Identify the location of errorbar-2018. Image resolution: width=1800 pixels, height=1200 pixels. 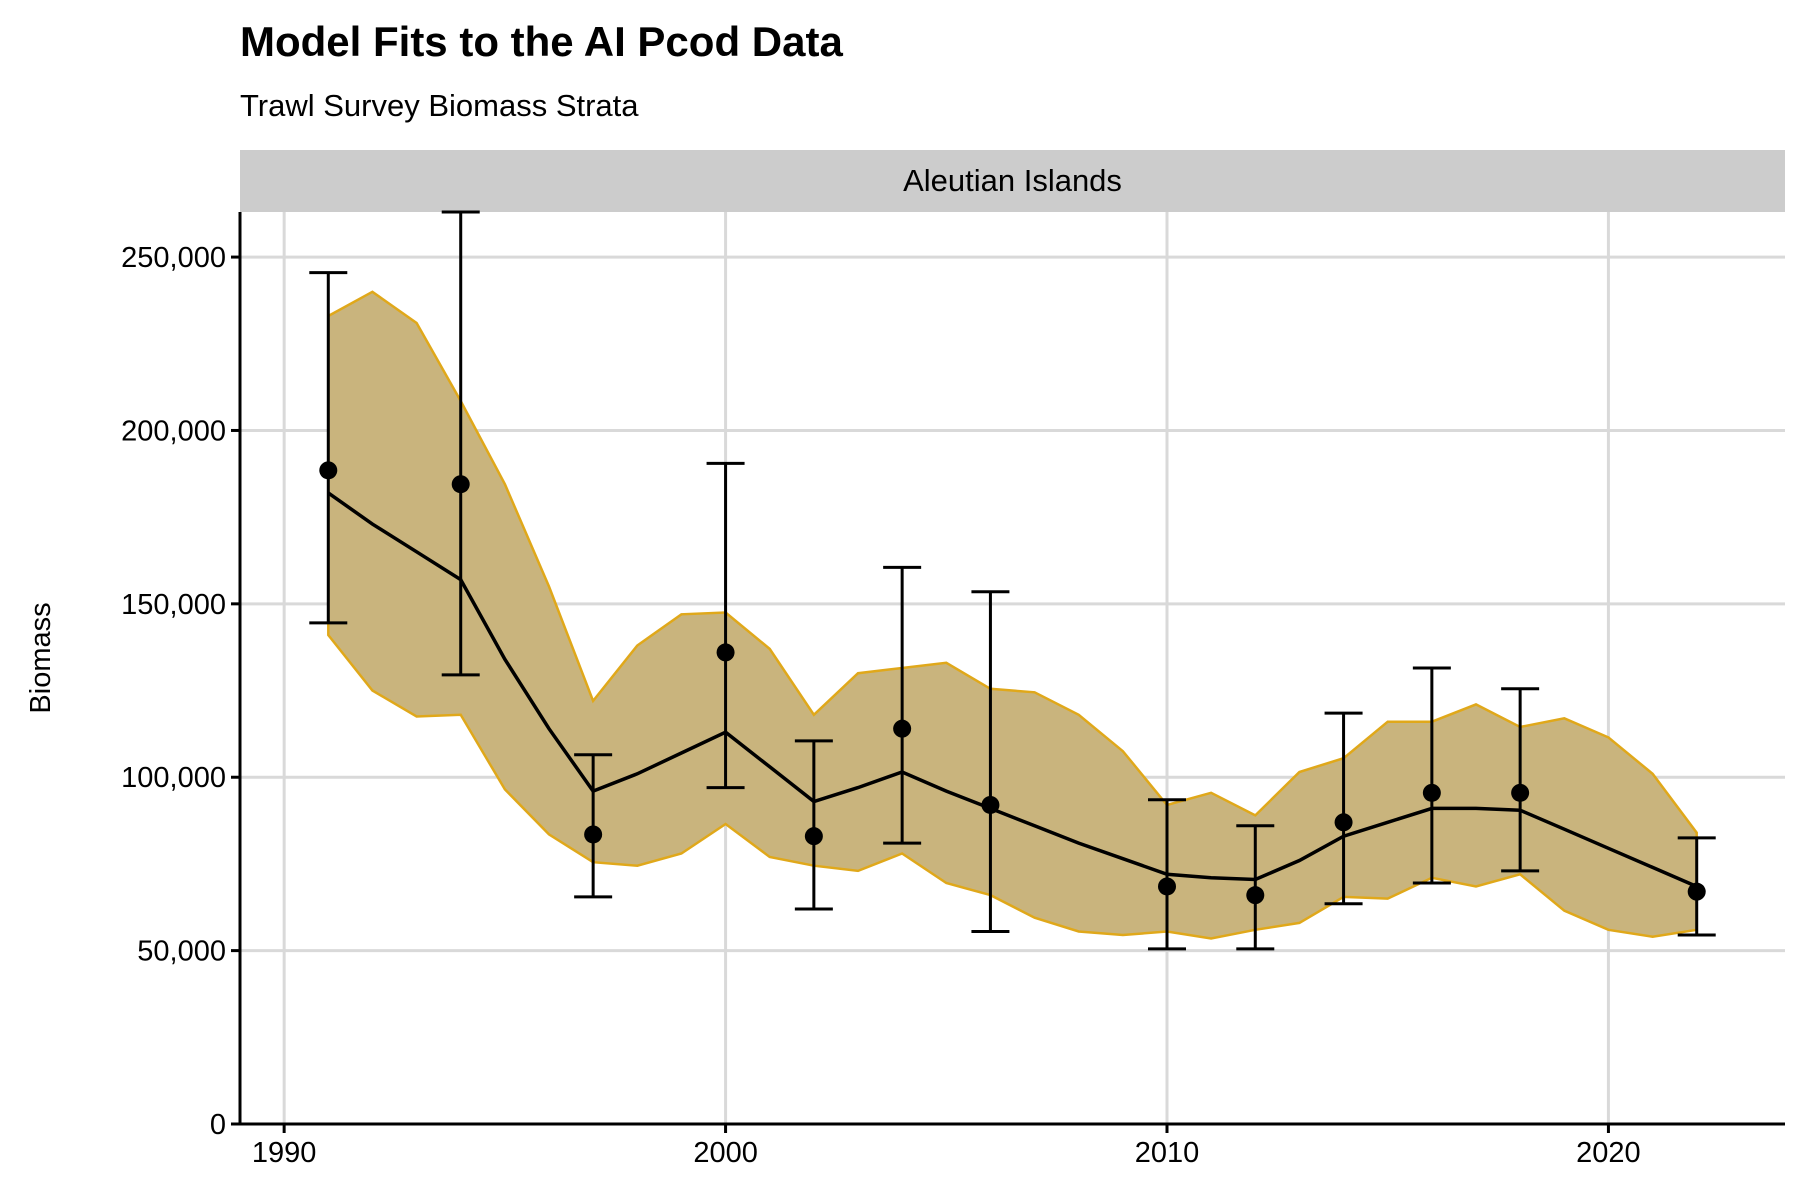
(1520, 780).